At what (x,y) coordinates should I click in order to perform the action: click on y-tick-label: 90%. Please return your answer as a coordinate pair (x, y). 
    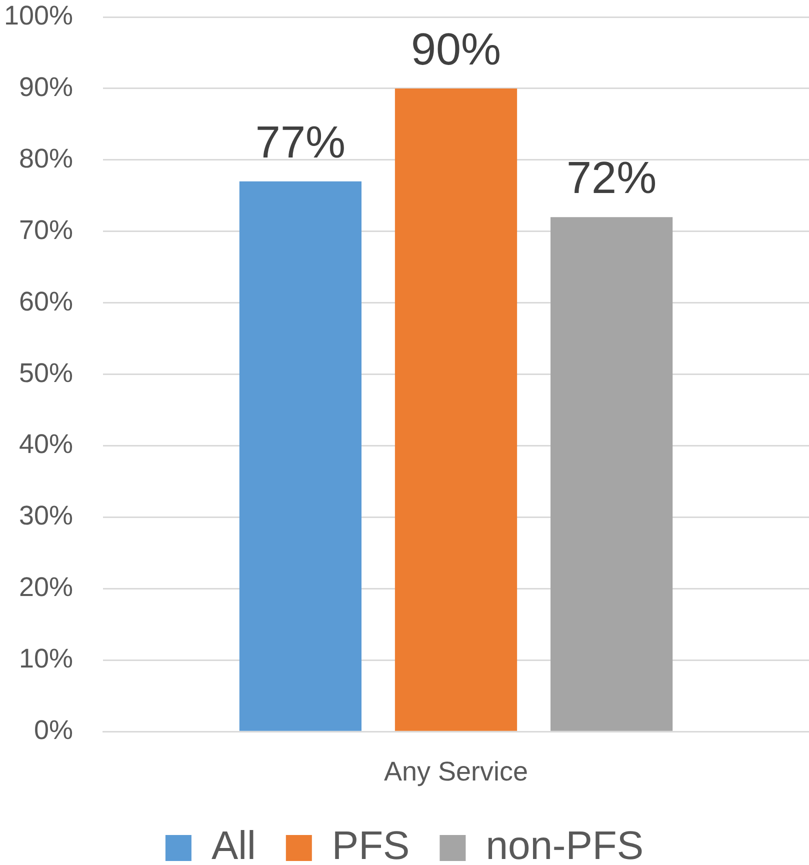
    Looking at the image, I should click on (45, 87).